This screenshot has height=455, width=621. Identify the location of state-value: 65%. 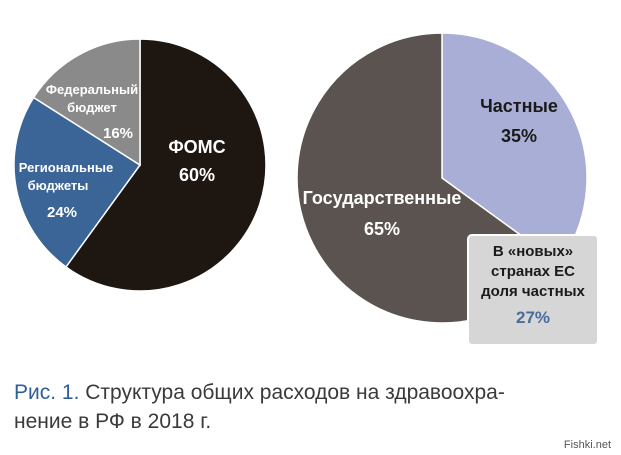
(382, 229).